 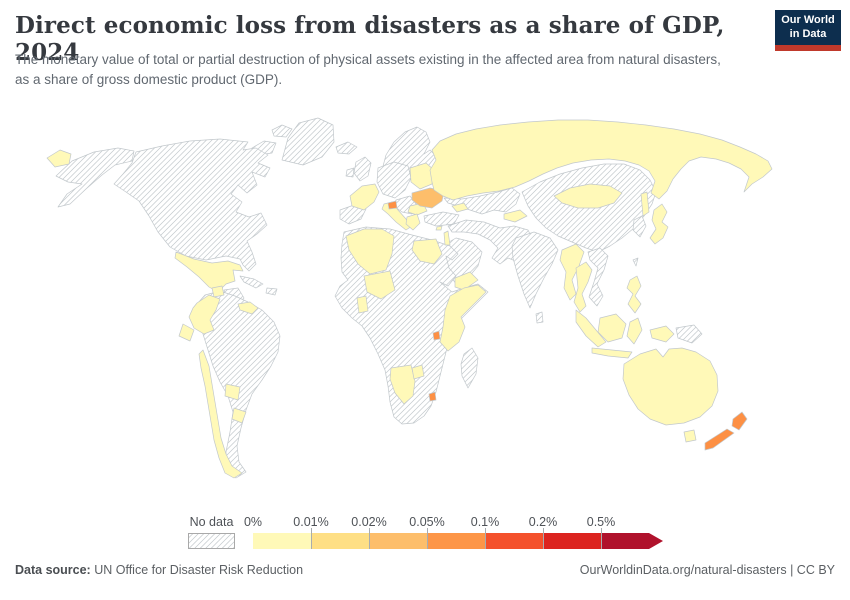 What do you see at coordinates (634, 331) in the screenshot?
I see `country-sulawesi-indonesia` at bounding box center [634, 331].